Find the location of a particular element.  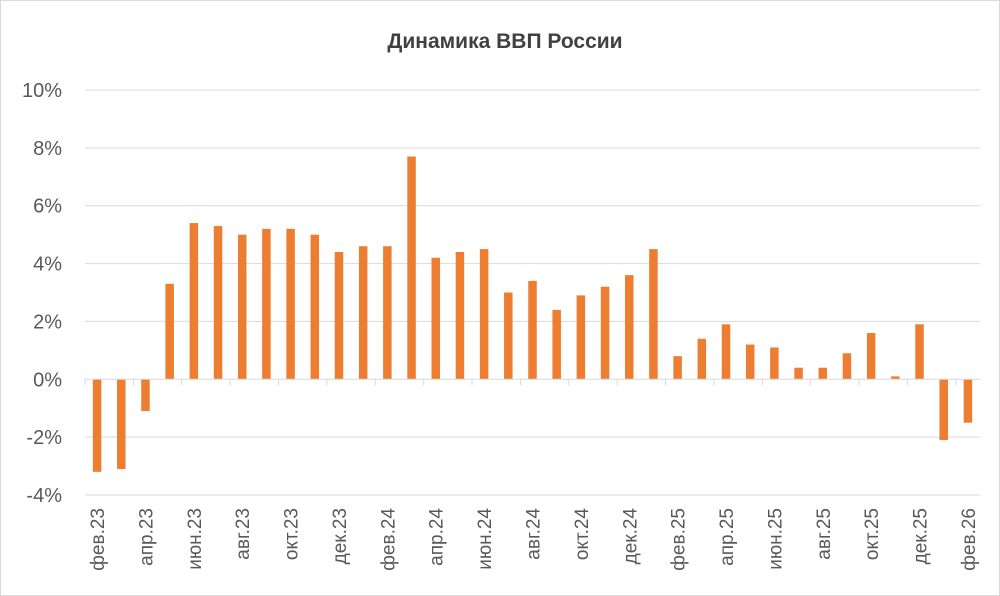

bar-июн.23 is located at coordinates (194, 301).